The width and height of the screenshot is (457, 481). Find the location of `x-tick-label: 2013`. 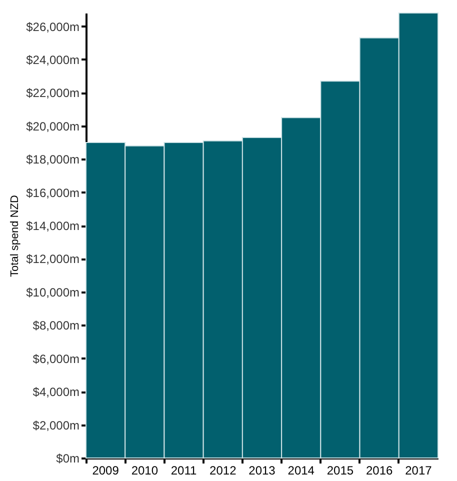

x-tick-label: 2013 is located at coordinates (262, 471).